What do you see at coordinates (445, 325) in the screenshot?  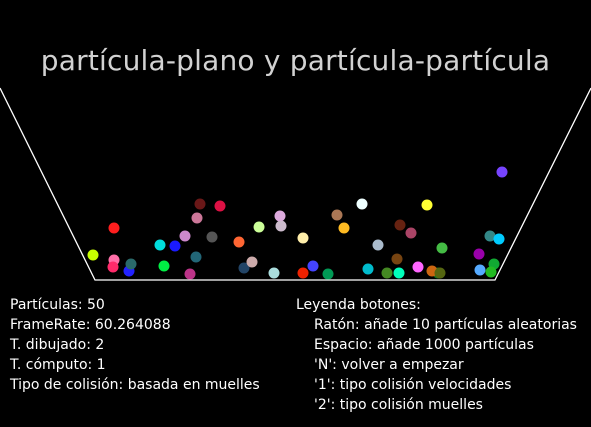 I see `legend-item-mouse: Ratón: añade 10 partículas aleatorias` at bounding box center [445, 325].